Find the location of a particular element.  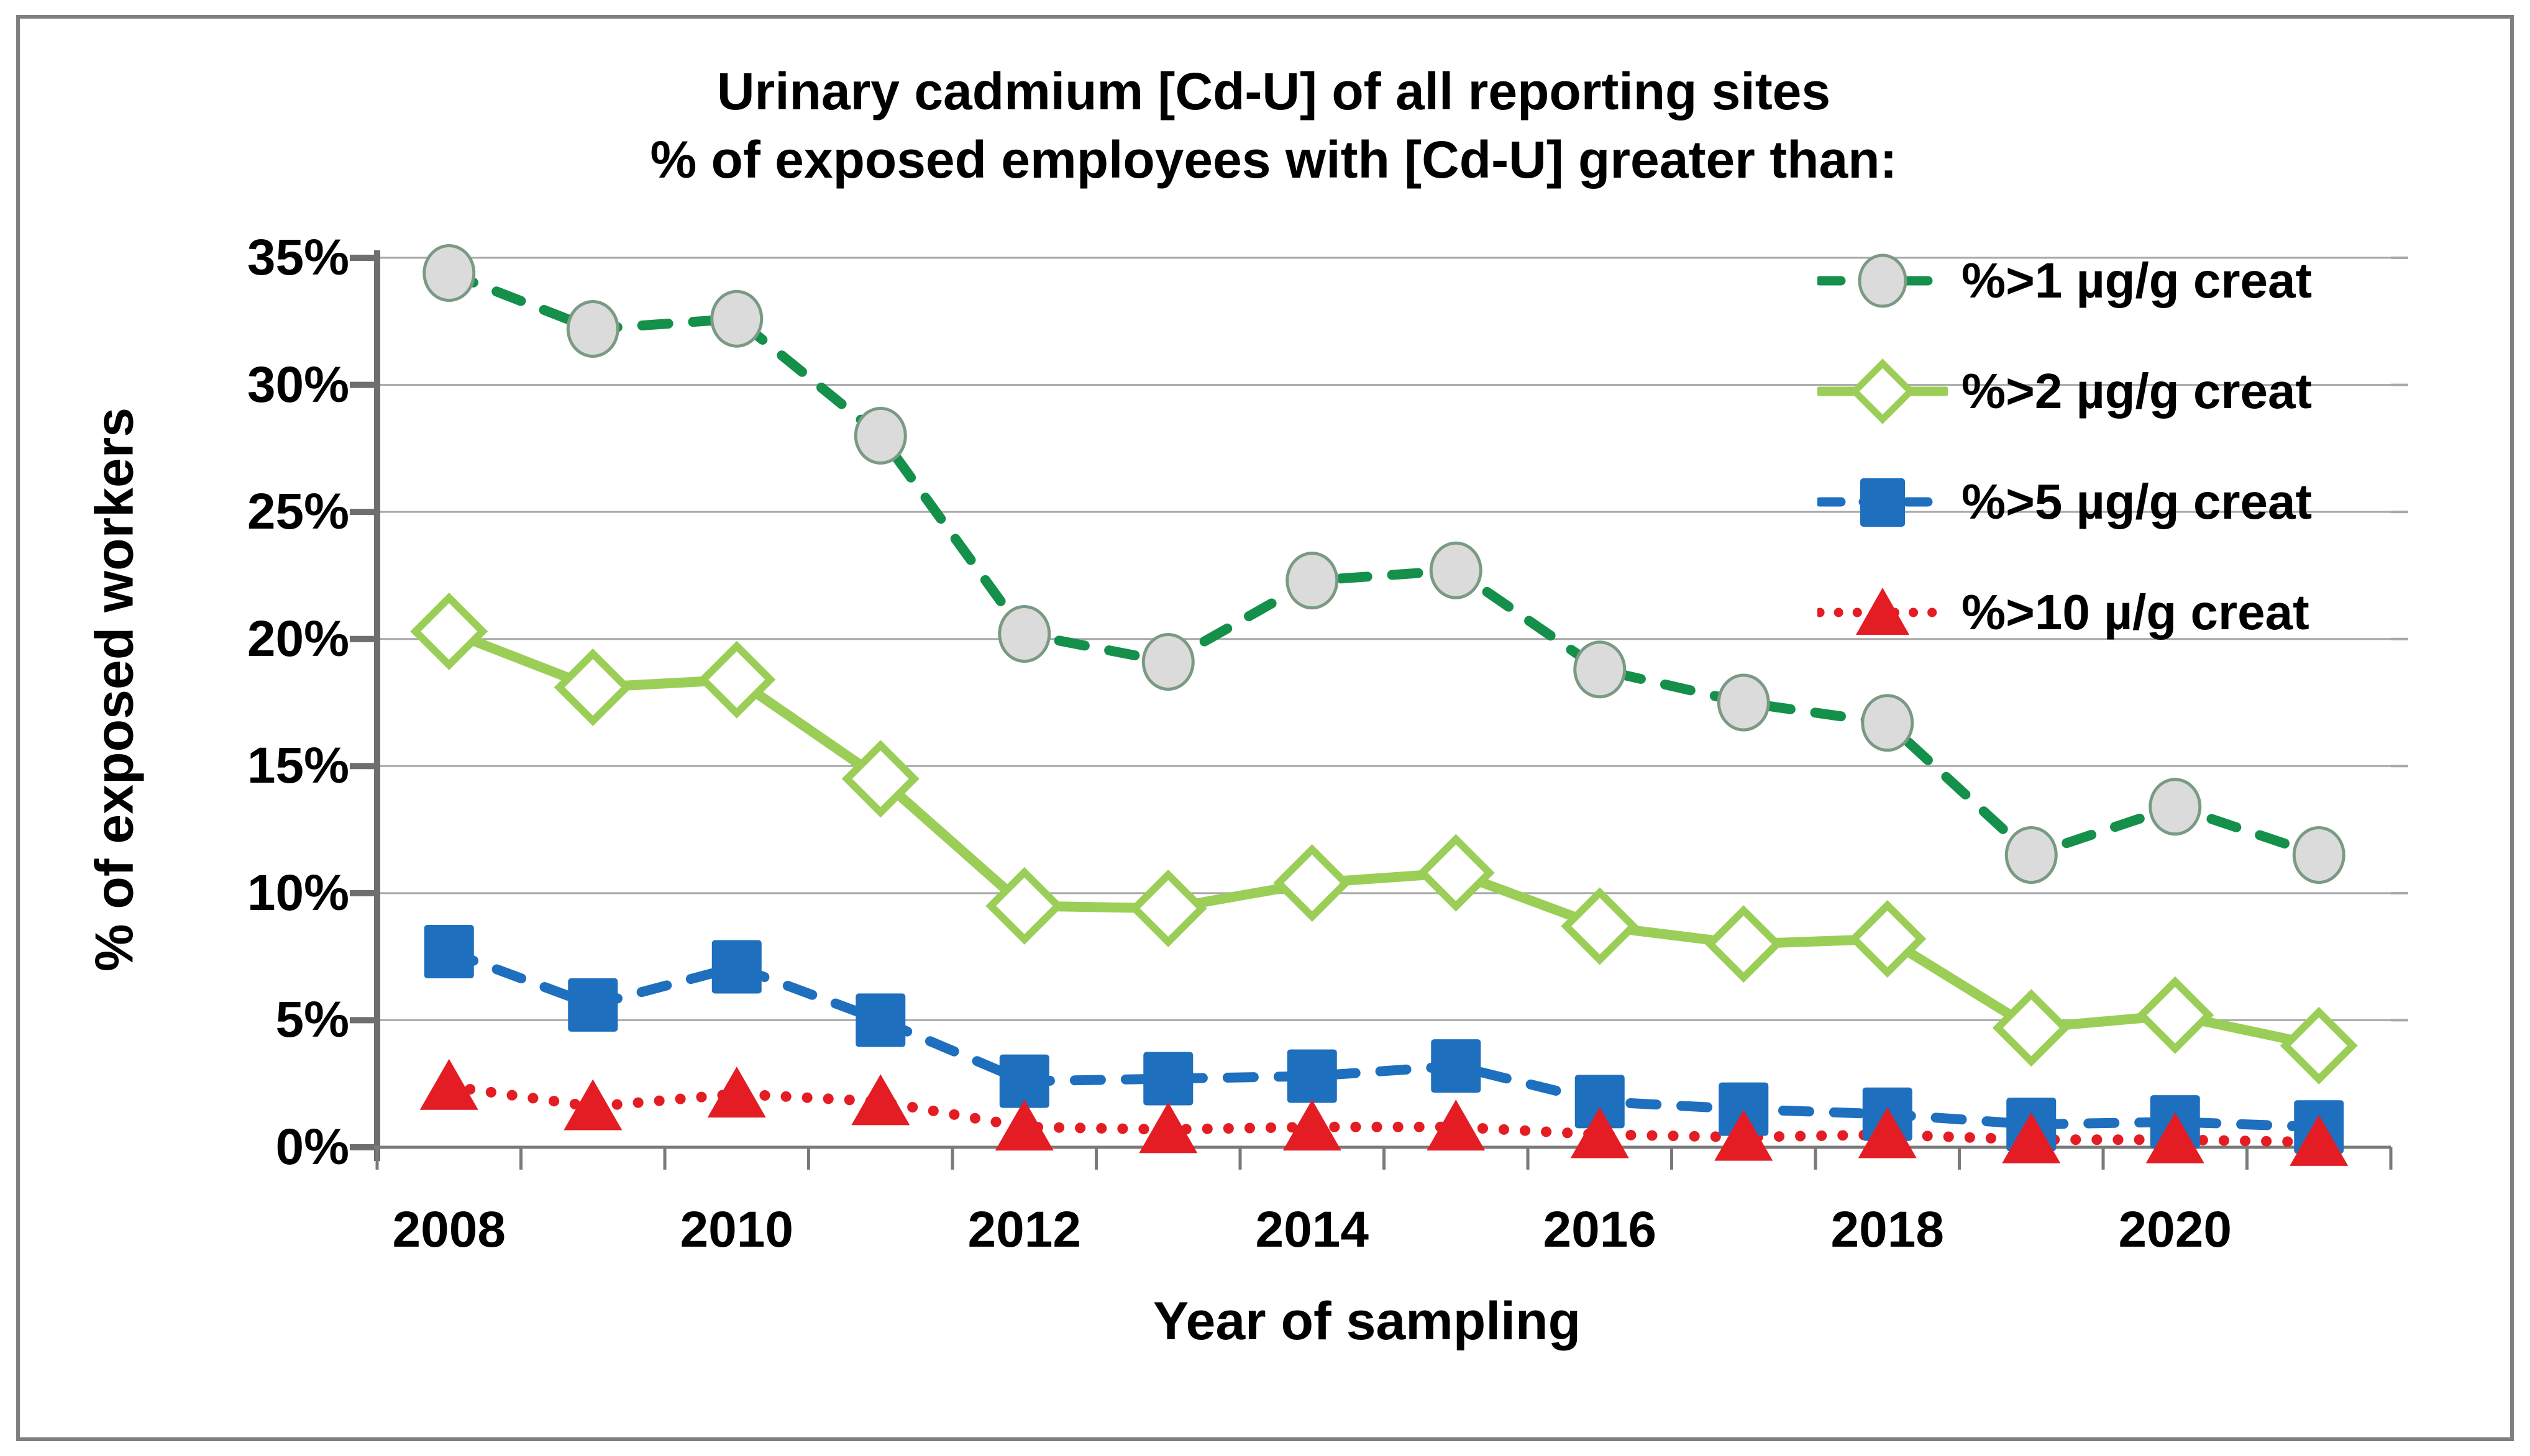

legend-marker-gt2-solid-diamond-icon is located at coordinates (1882, 391).